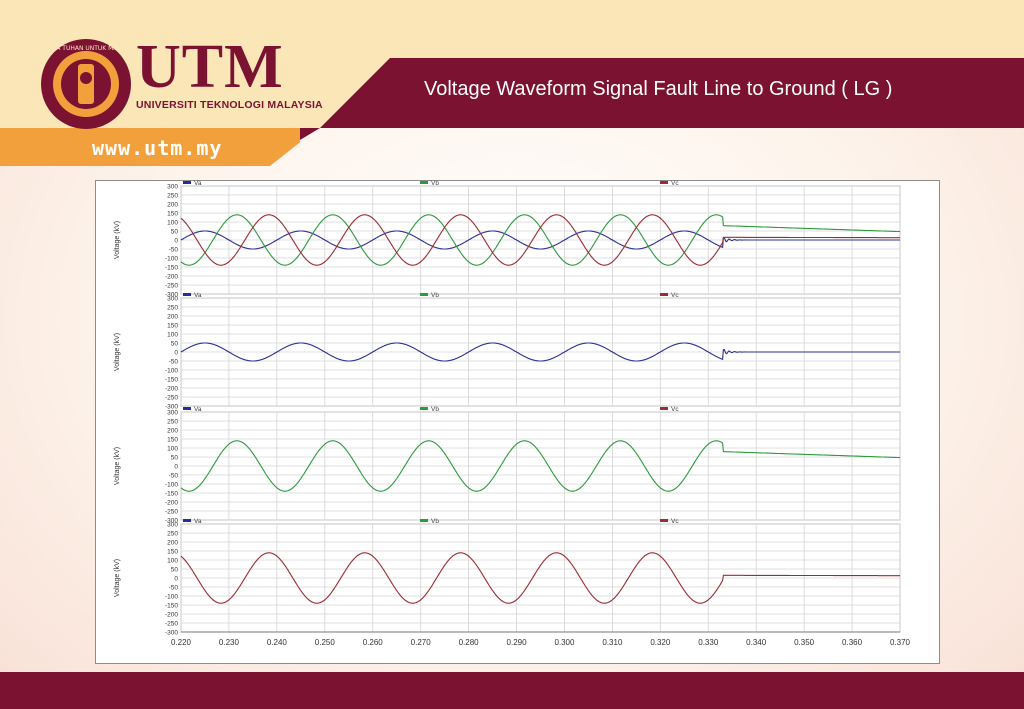  What do you see at coordinates (469, 642) in the screenshot?
I see `x-tick-label: 0.280` at bounding box center [469, 642].